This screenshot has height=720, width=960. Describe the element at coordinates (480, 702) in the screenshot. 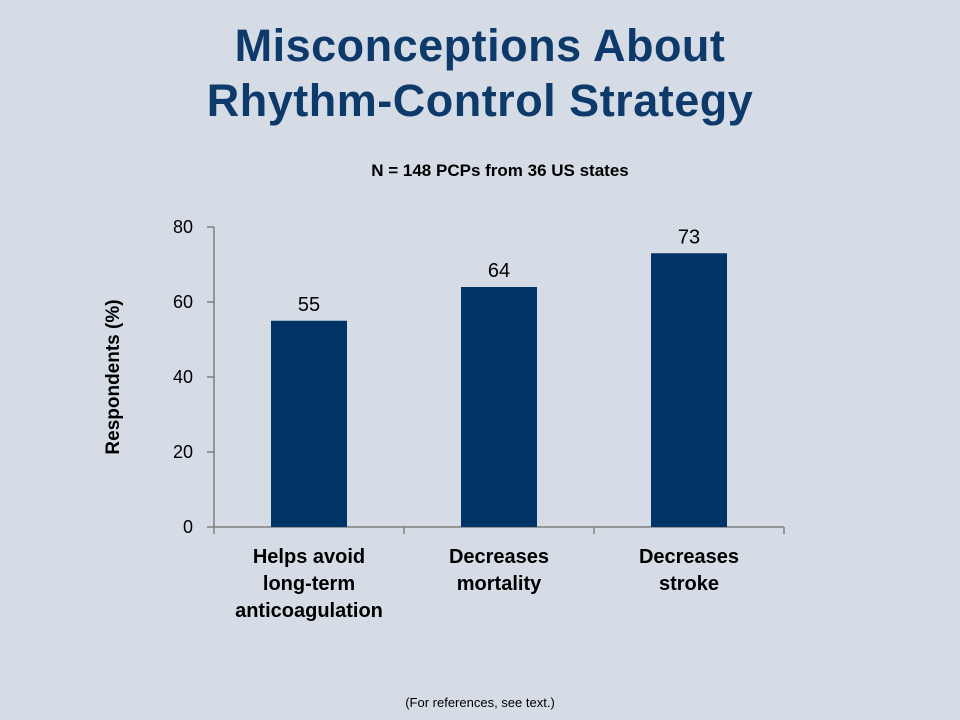

I see `footnote: (For references, see text.)` at that location.